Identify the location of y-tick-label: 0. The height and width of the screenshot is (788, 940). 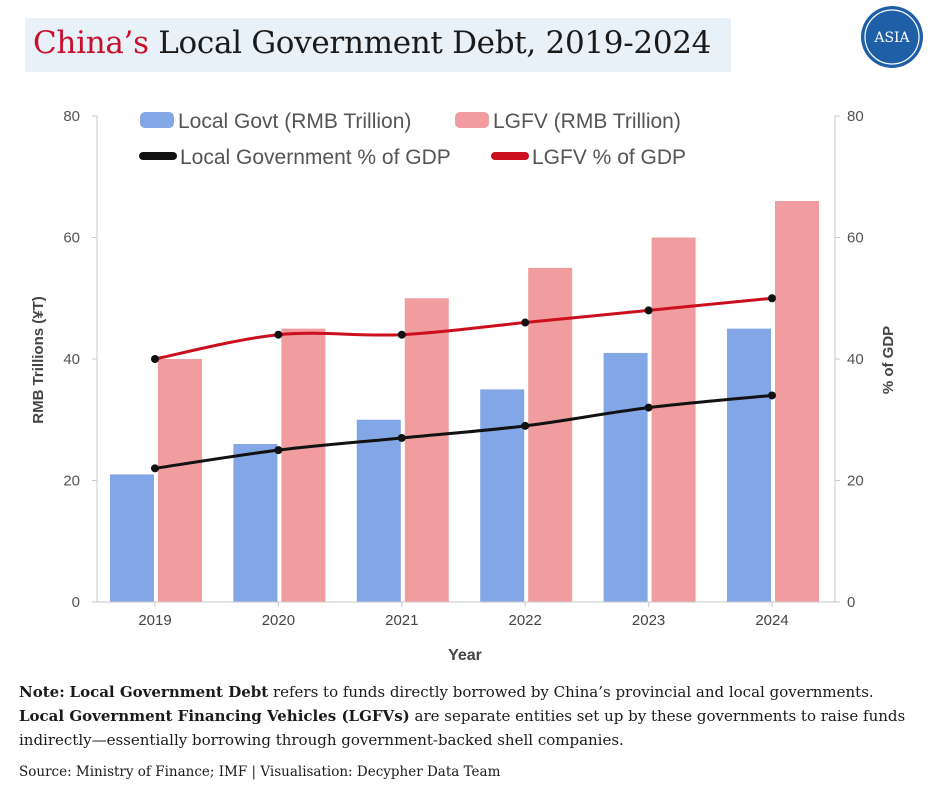
(76, 602).